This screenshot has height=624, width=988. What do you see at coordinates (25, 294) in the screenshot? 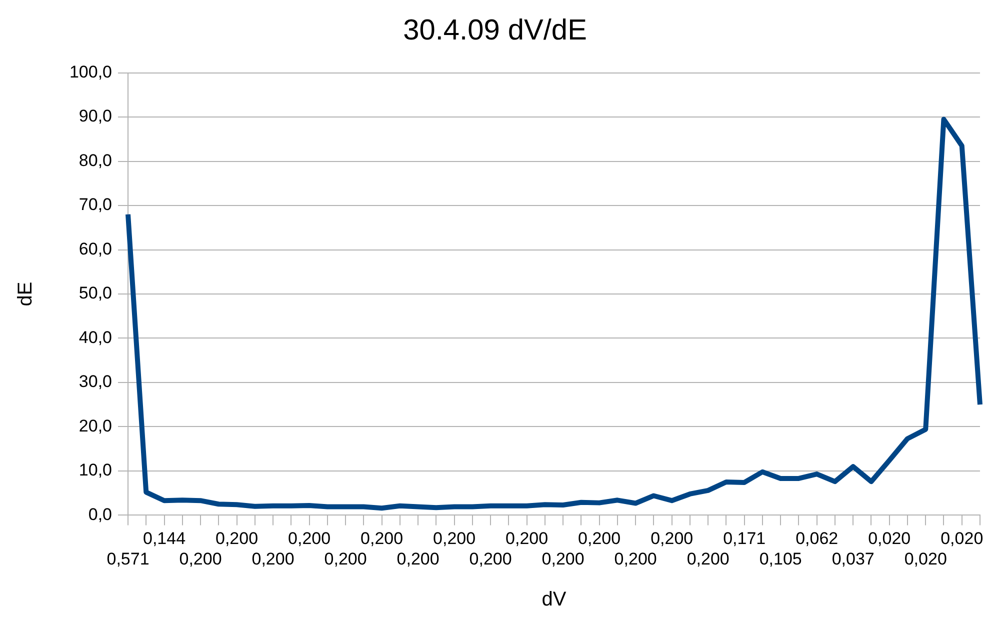
I see `y-axis-title: dE` at bounding box center [25, 294].